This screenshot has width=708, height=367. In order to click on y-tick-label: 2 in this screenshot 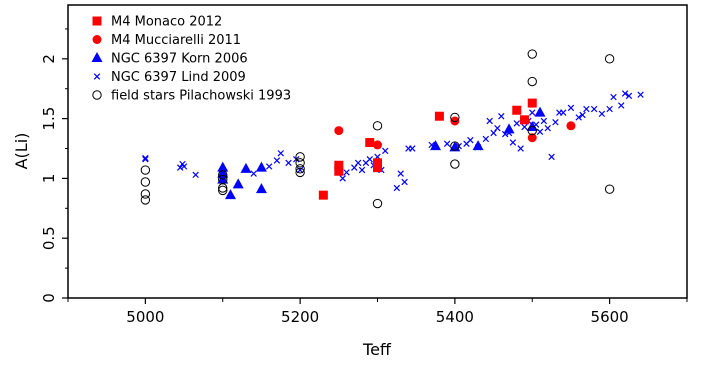, I will do `click(49, 59)`.